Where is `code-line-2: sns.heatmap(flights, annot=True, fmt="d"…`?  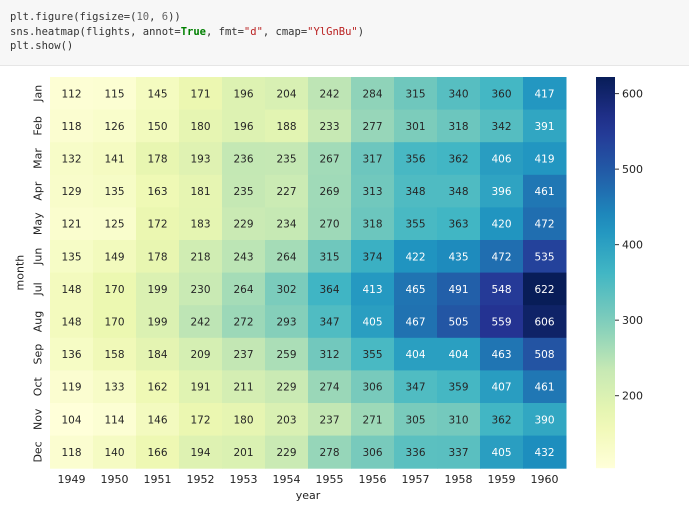 code-line-2: sns.heatmap(flights, annot=True, fmt="d"… is located at coordinates (187, 31).